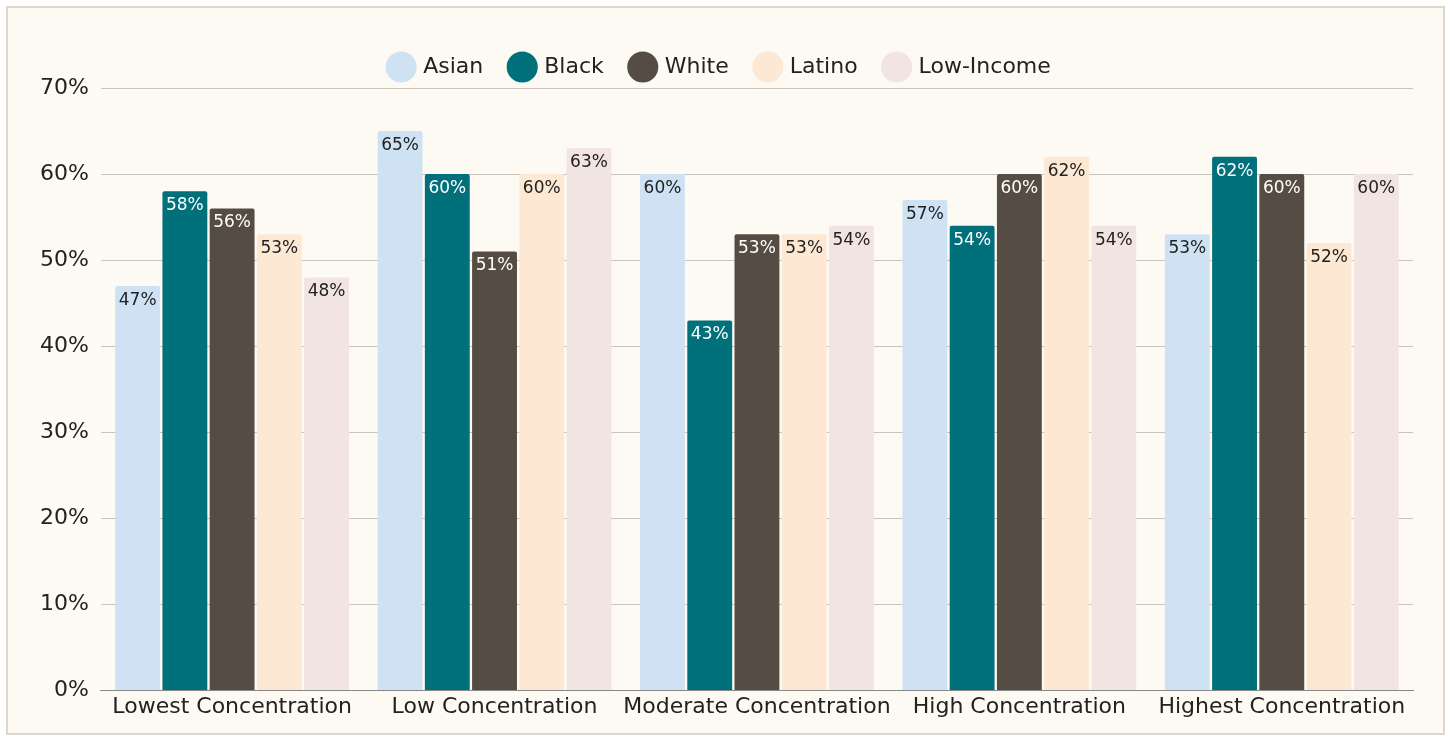 The image size is (1455, 741). I want to click on data-label: 47%, so click(137, 298).